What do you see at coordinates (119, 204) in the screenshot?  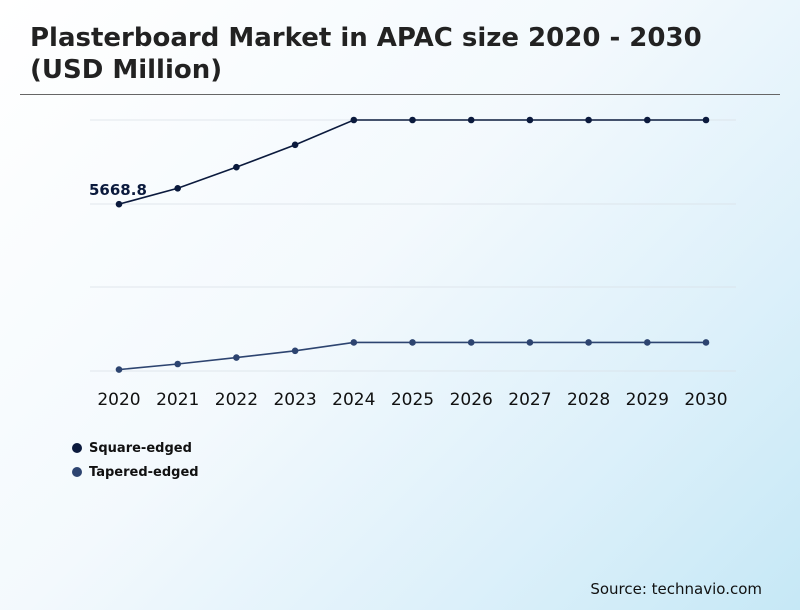 I see `data-point-0-2020` at bounding box center [119, 204].